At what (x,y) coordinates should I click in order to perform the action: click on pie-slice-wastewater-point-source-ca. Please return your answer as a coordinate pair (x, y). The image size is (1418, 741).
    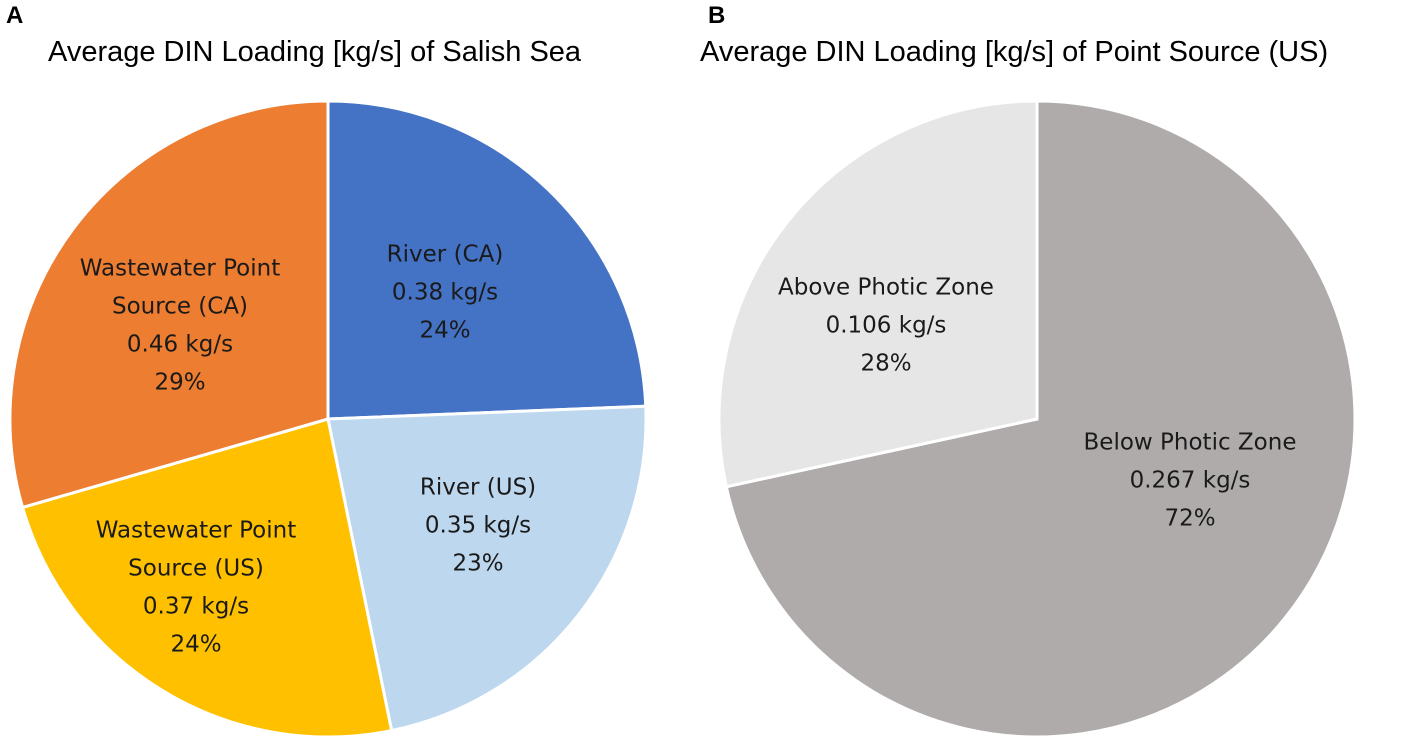
    Looking at the image, I should click on (169, 304).